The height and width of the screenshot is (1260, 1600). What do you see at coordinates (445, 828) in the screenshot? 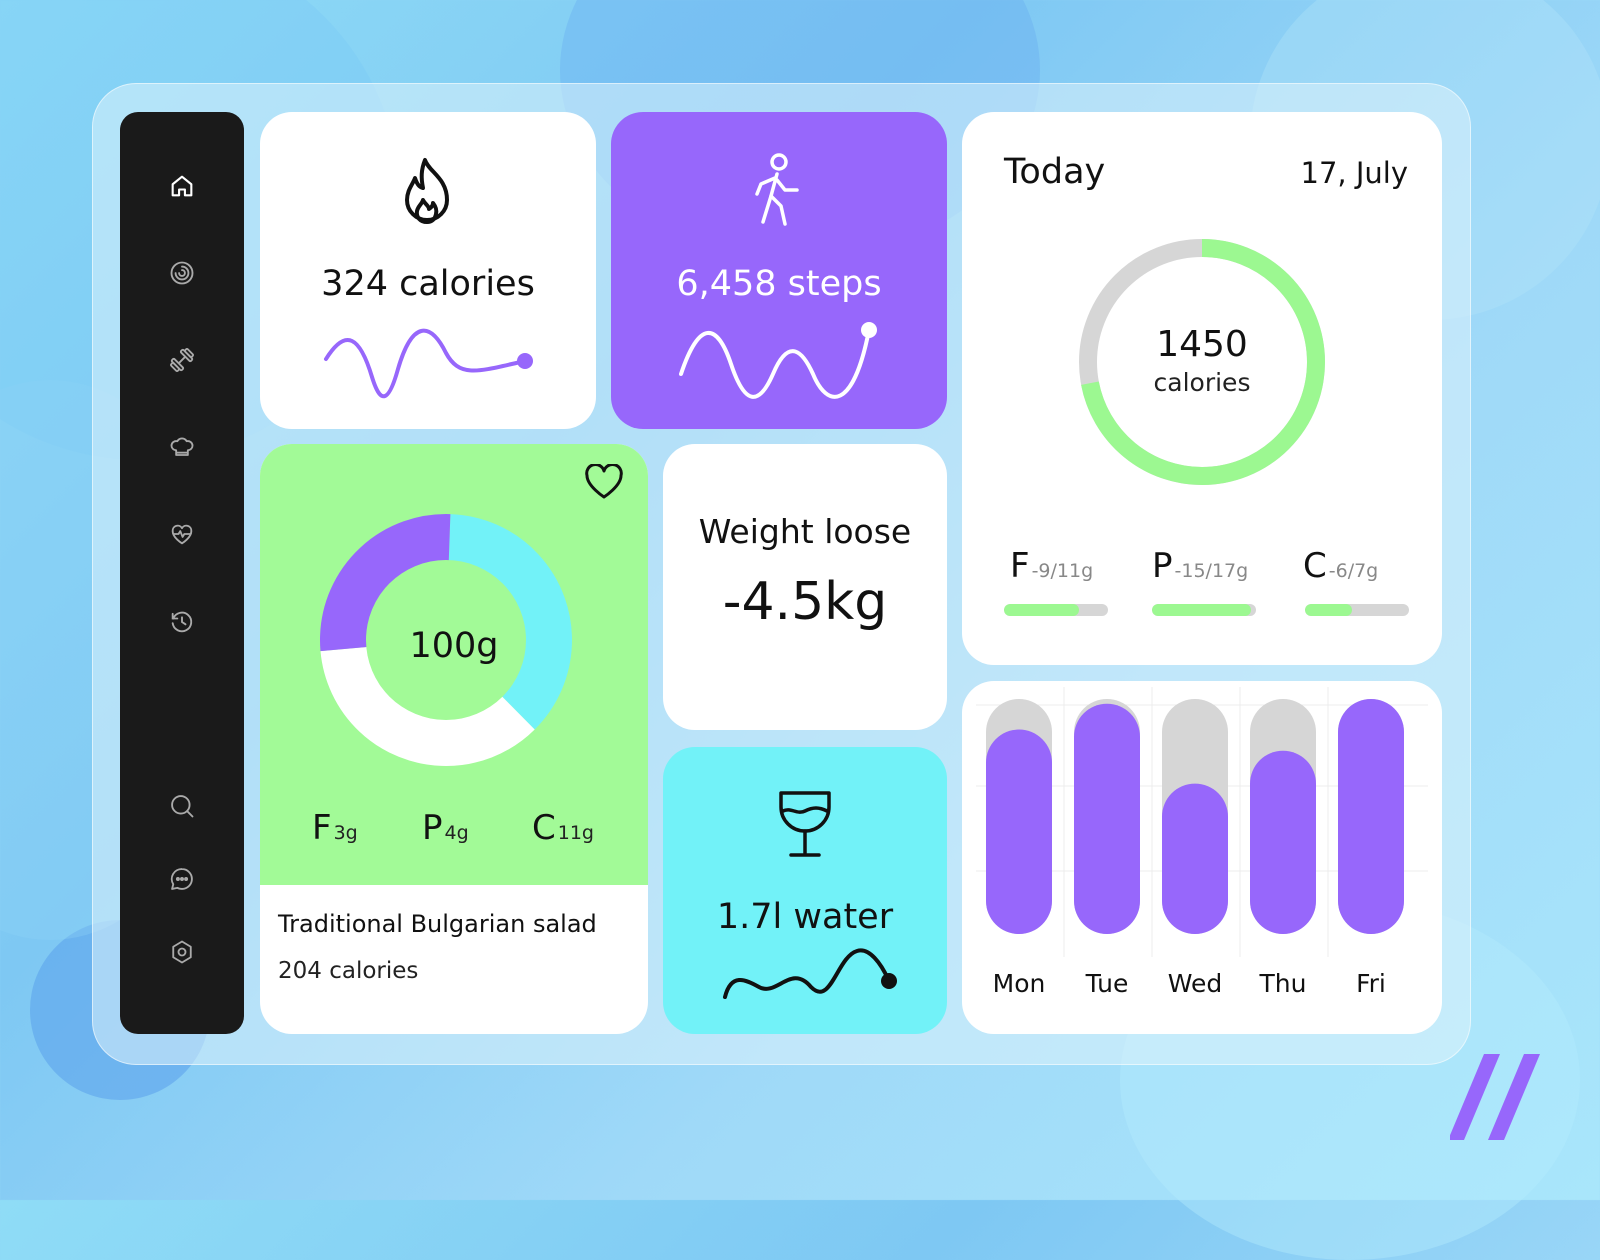
I see `meal-macro-protein: P 4g` at bounding box center [445, 828].